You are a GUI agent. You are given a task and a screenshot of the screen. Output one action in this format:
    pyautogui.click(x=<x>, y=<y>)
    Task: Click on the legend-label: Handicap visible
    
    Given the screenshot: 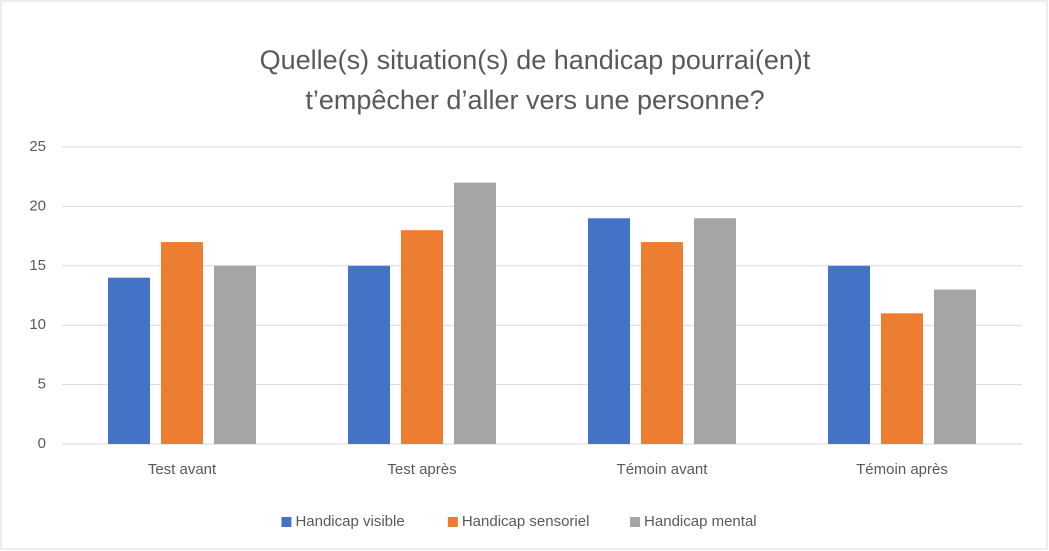 What is the action you would take?
    pyautogui.click(x=349, y=521)
    